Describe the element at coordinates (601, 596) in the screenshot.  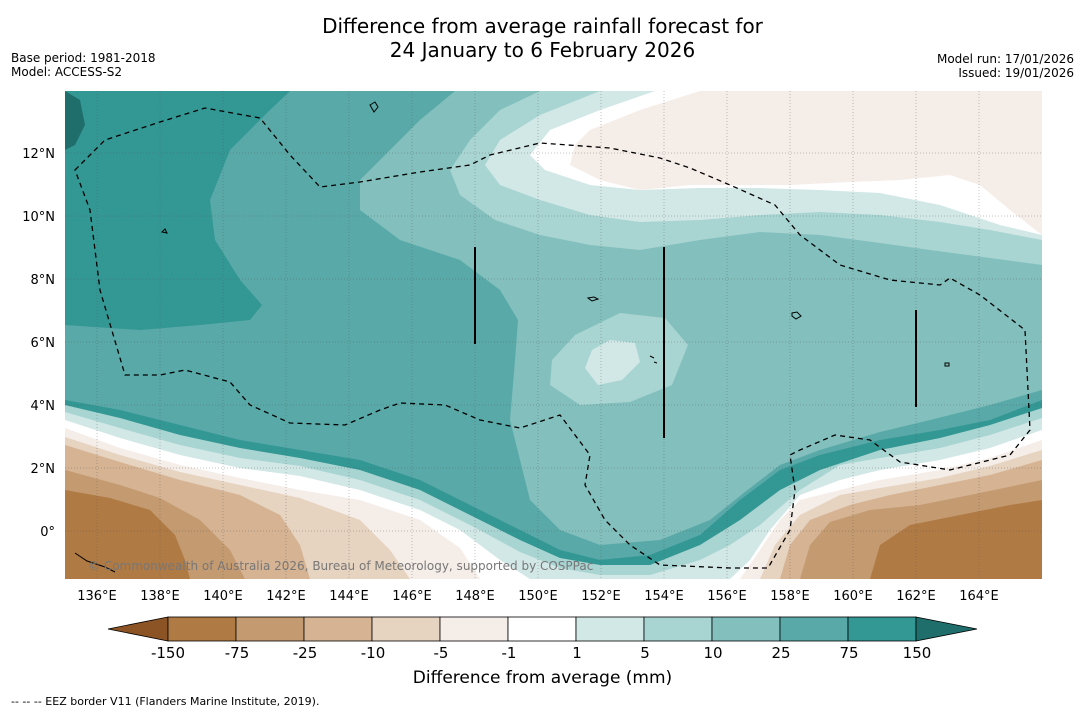
I see `lon-label: 152°E` at that location.